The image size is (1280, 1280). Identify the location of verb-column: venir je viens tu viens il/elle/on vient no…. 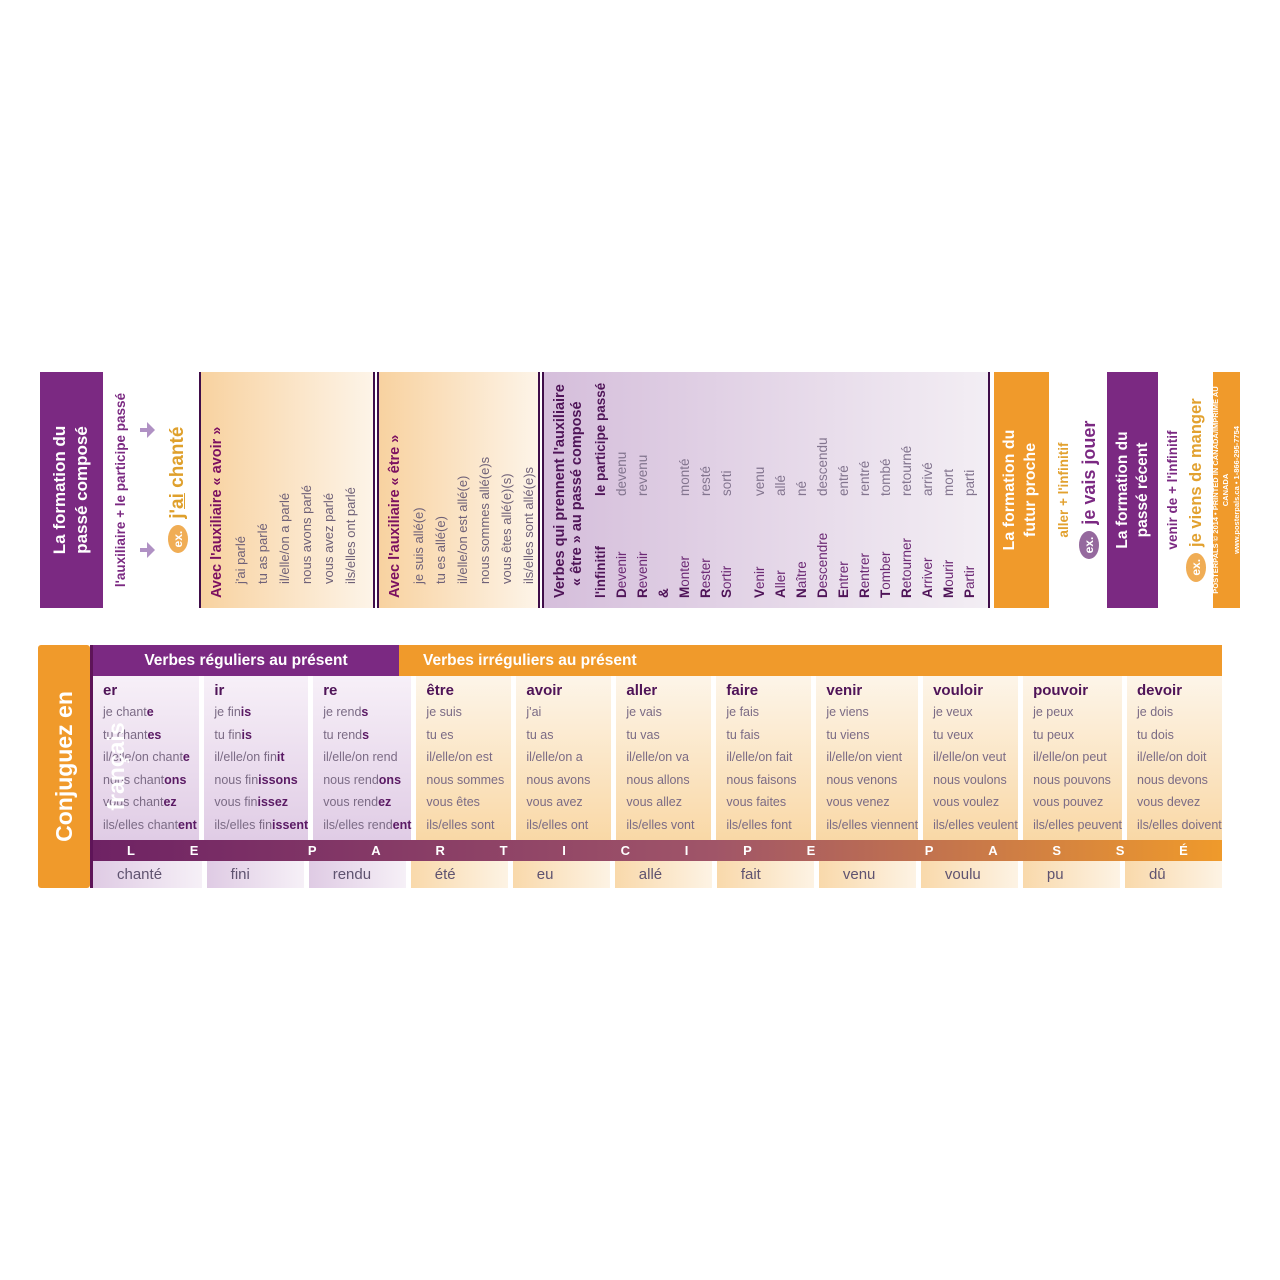
(867, 758).